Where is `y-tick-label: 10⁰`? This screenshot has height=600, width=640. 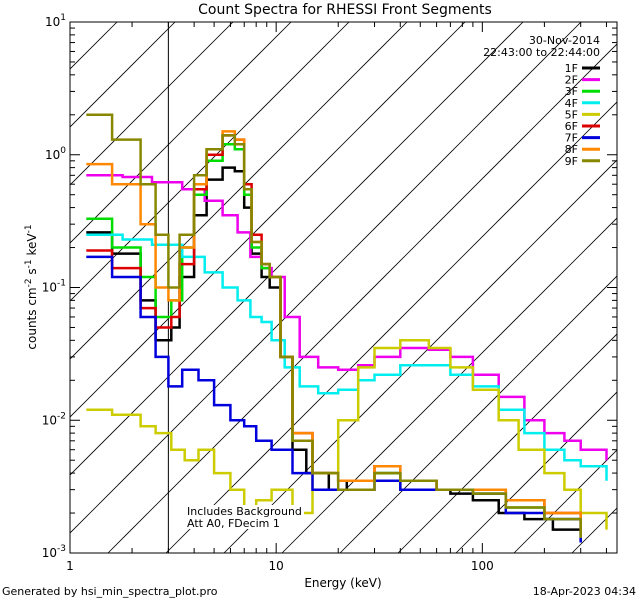 y-tick-label: 10⁰ is located at coordinates (55, 154).